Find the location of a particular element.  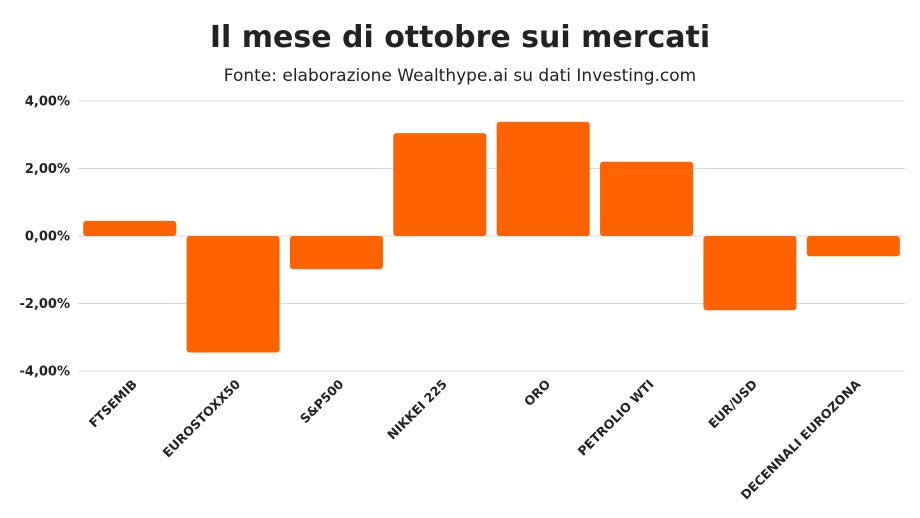

y-tick-label: 4,00% is located at coordinates (47, 102).